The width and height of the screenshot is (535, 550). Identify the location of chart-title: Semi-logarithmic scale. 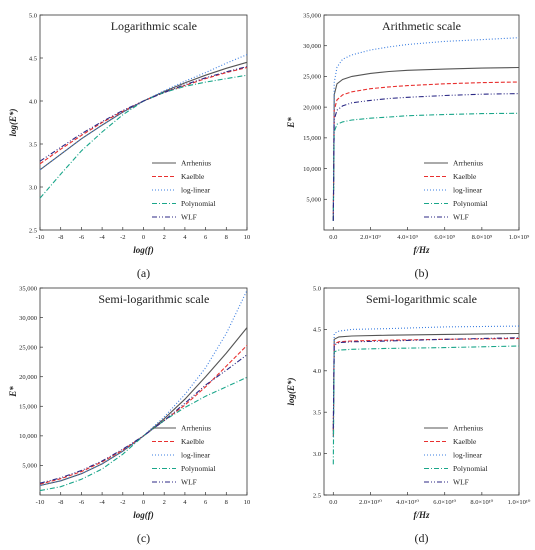
(153, 299).